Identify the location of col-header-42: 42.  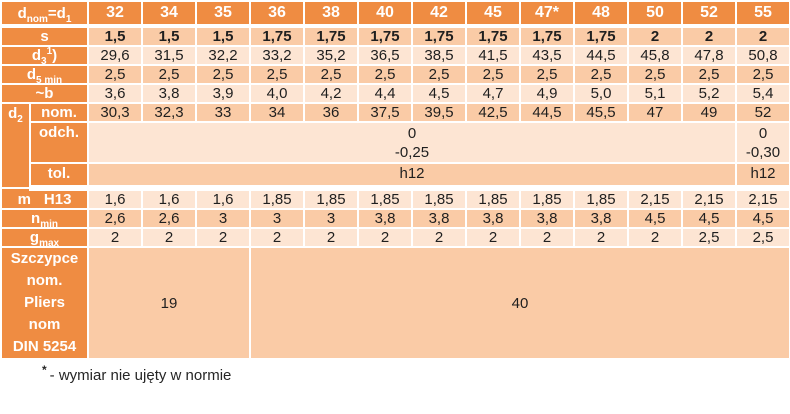
(439, 14).